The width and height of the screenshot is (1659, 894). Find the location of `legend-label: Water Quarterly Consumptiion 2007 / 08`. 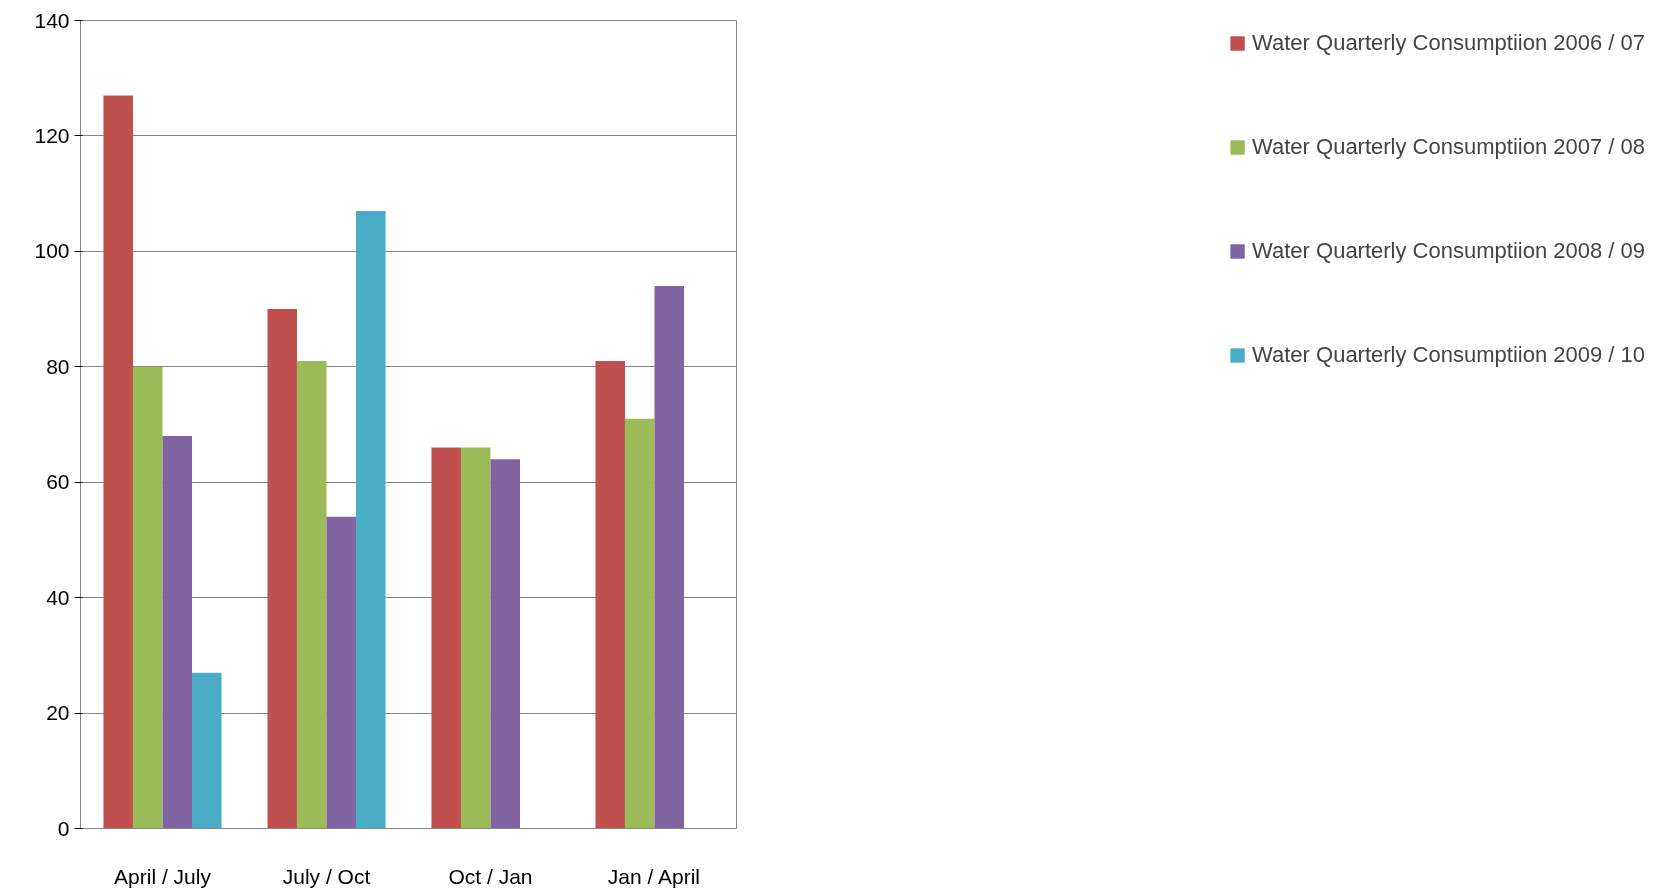

legend-label: Water Quarterly Consumptiion 2007 / 08 is located at coordinates (1448, 147).